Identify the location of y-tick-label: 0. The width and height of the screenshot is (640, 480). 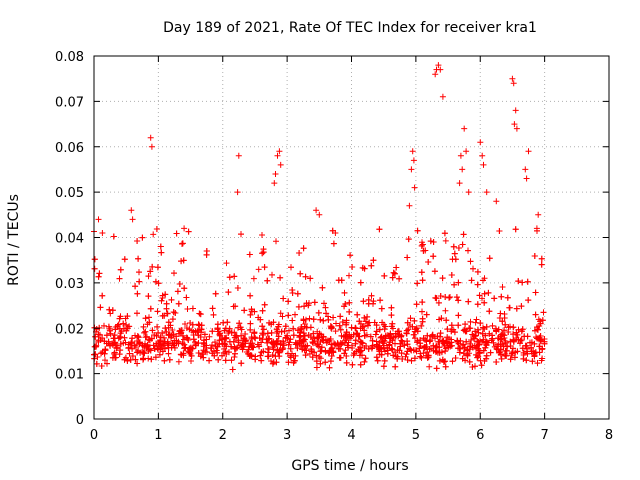
(80, 420).